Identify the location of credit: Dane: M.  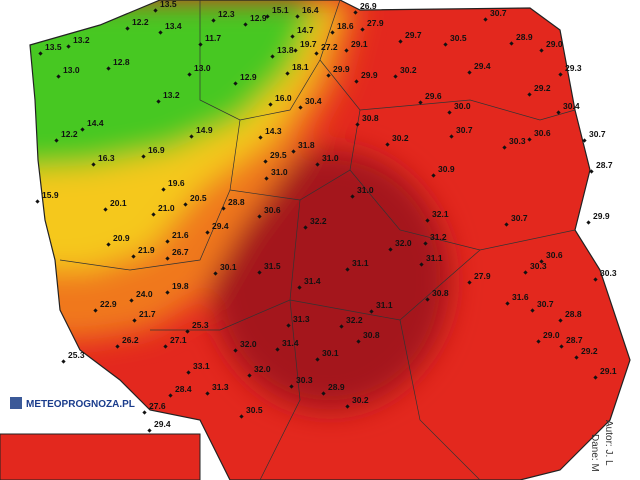
(594, 453).